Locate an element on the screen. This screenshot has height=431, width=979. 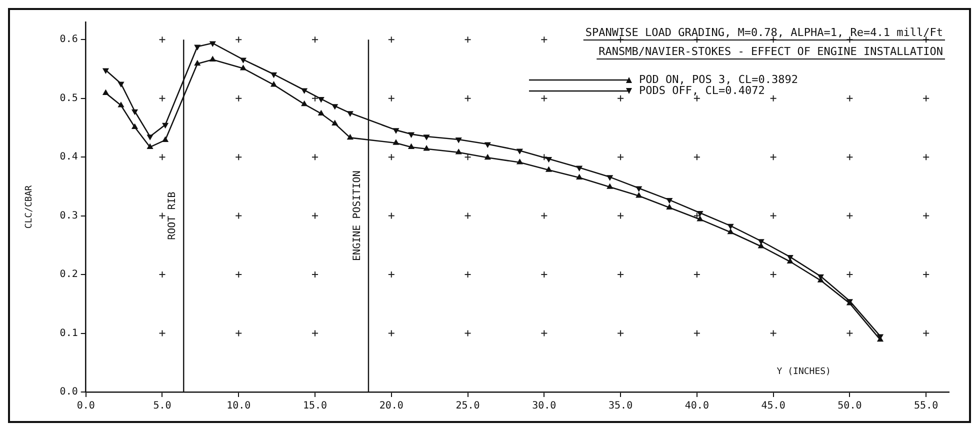
x-tick-label: 5.0 is located at coordinates (162, 406).